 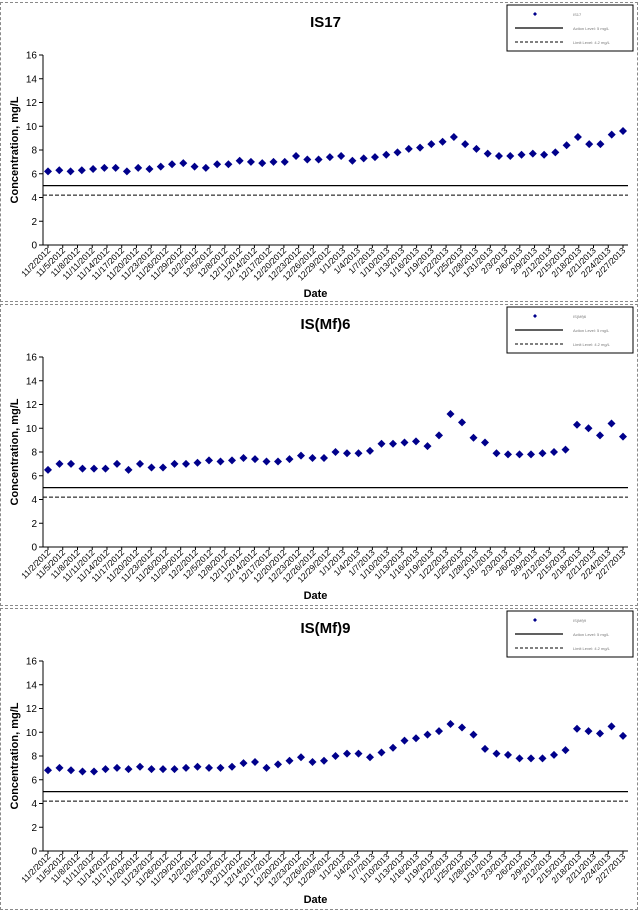 I want to click on chart-2-y-tick-label-1: 2, so click(x=34, y=828).